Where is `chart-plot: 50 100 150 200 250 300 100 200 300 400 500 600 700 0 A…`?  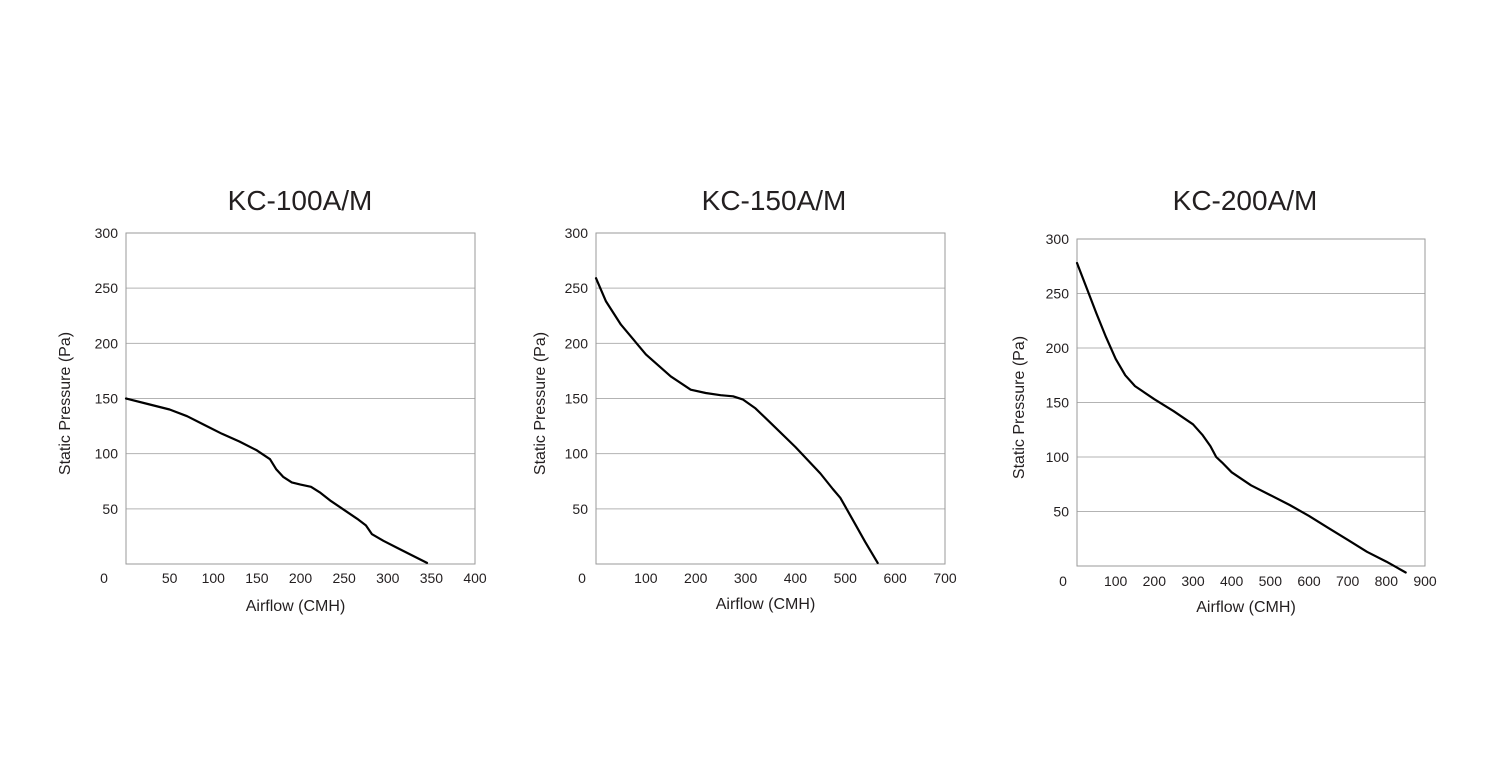
chart-plot: 50 100 150 200 250 300 100 200 300 400 500 600 700 0 A… is located at coordinates (744, 419).